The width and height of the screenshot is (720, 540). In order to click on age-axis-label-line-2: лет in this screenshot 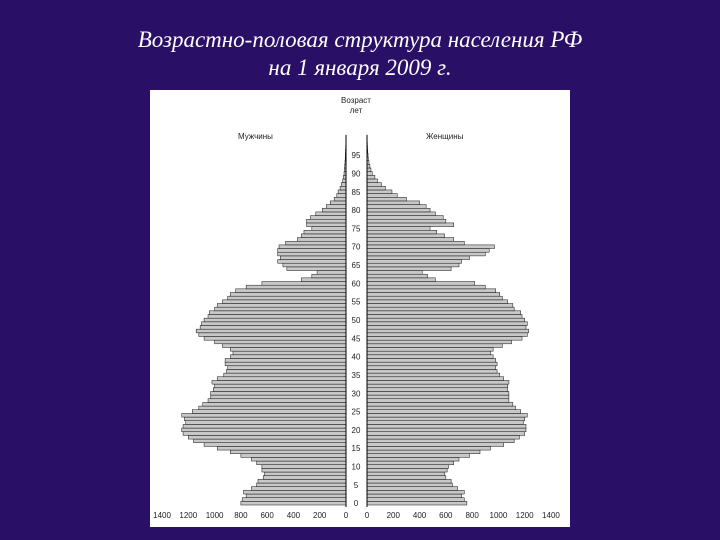, I will do `click(356, 110)`.